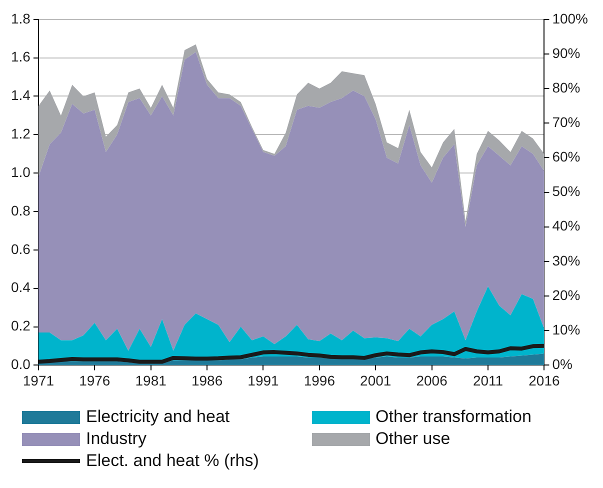 The width and height of the screenshot is (603, 488). What do you see at coordinates (432, 380) in the screenshot?
I see `x-tick-label: 2006` at bounding box center [432, 380].